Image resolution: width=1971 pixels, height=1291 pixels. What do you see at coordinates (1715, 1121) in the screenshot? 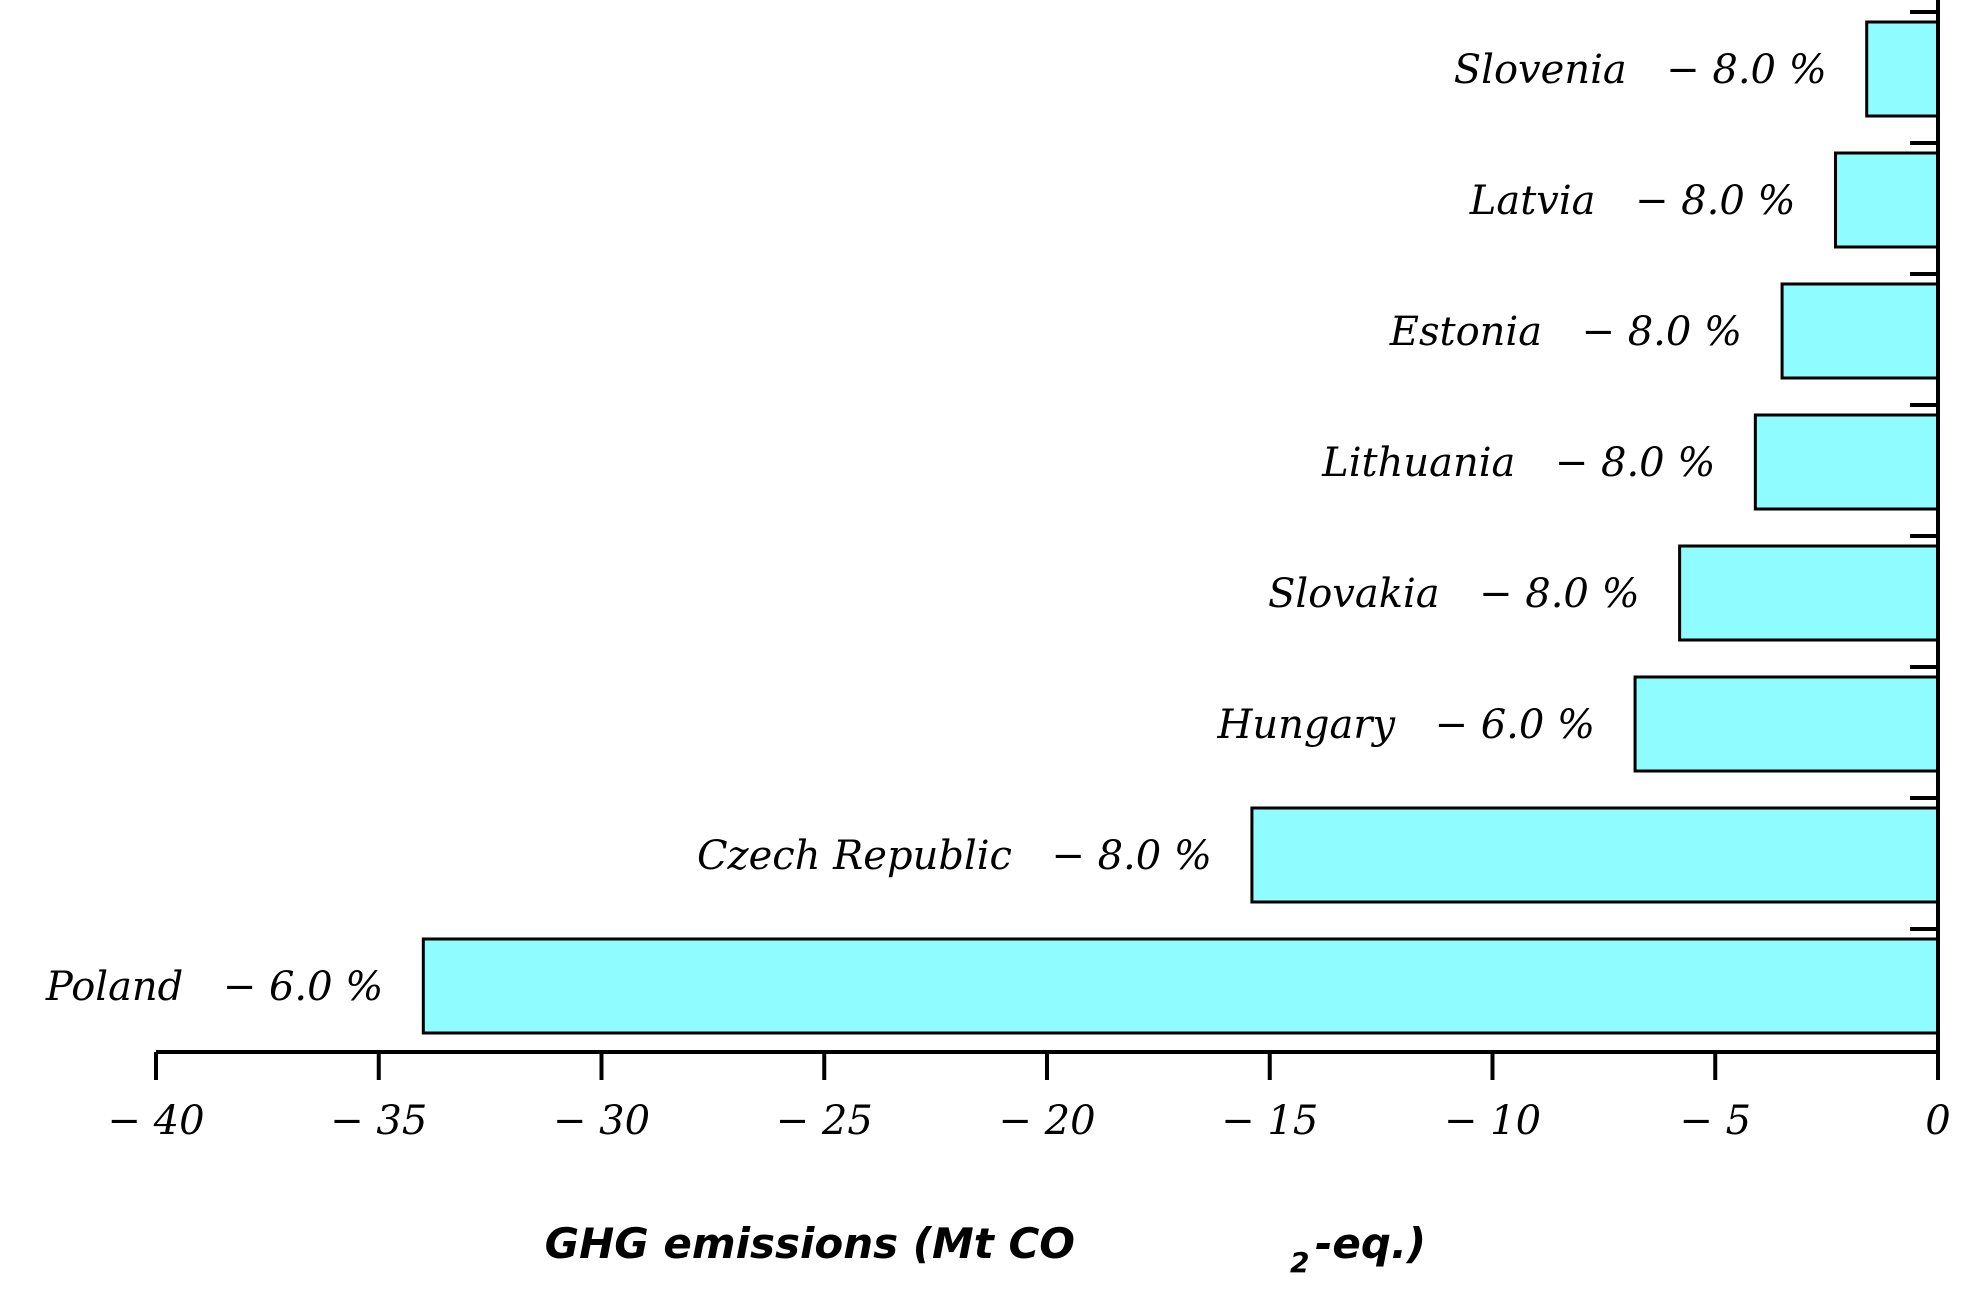
I see `x-tick-label: − 5` at bounding box center [1715, 1121].